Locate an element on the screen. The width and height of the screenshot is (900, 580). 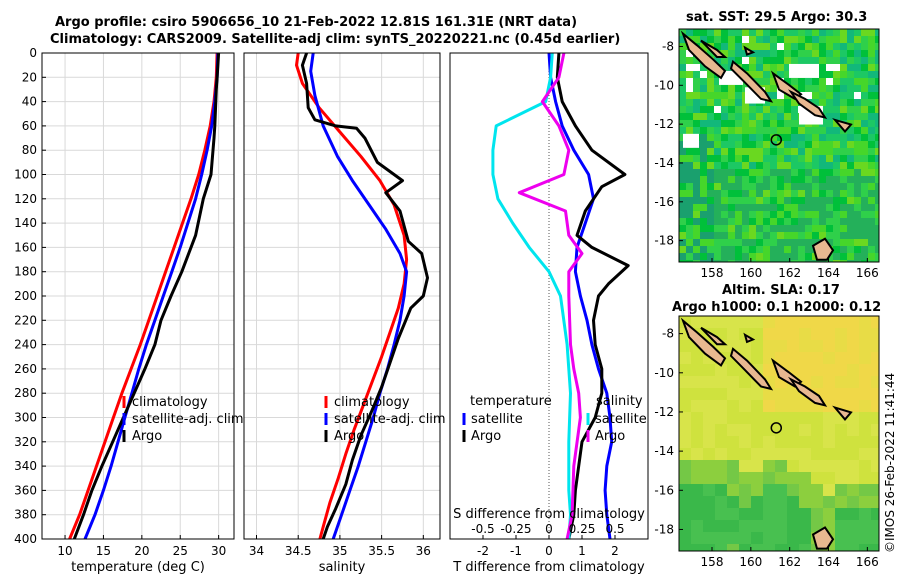
temperature-ytick-label: 320 is located at coordinates (25, 442).